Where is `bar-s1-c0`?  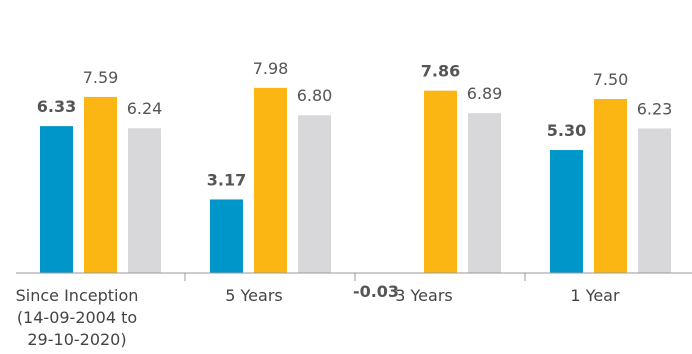 bar-s1-c0 is located at coordinates (100, 184).